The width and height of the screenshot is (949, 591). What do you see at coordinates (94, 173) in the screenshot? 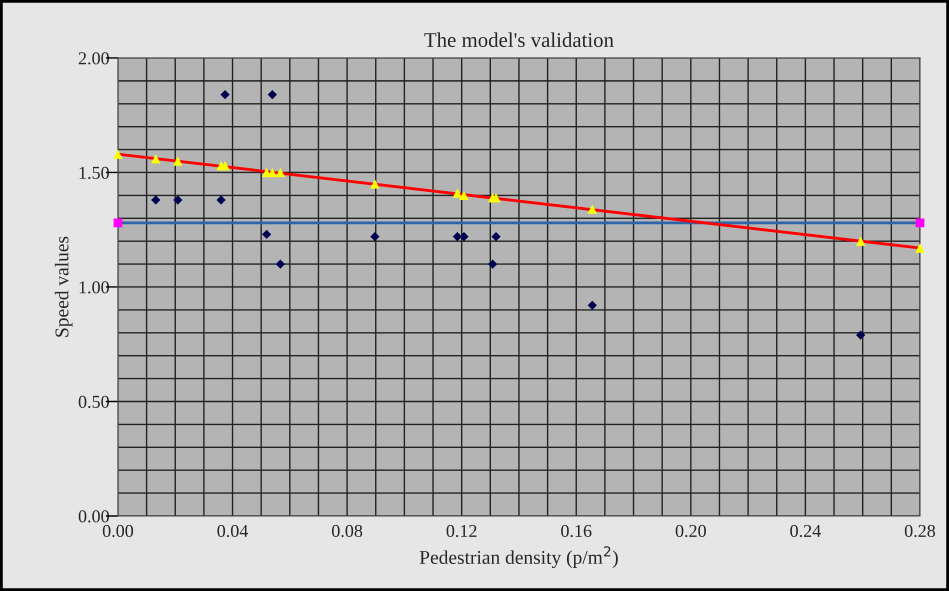
I see `y-tick-label: 1.50` at bounding box center [94, 173].